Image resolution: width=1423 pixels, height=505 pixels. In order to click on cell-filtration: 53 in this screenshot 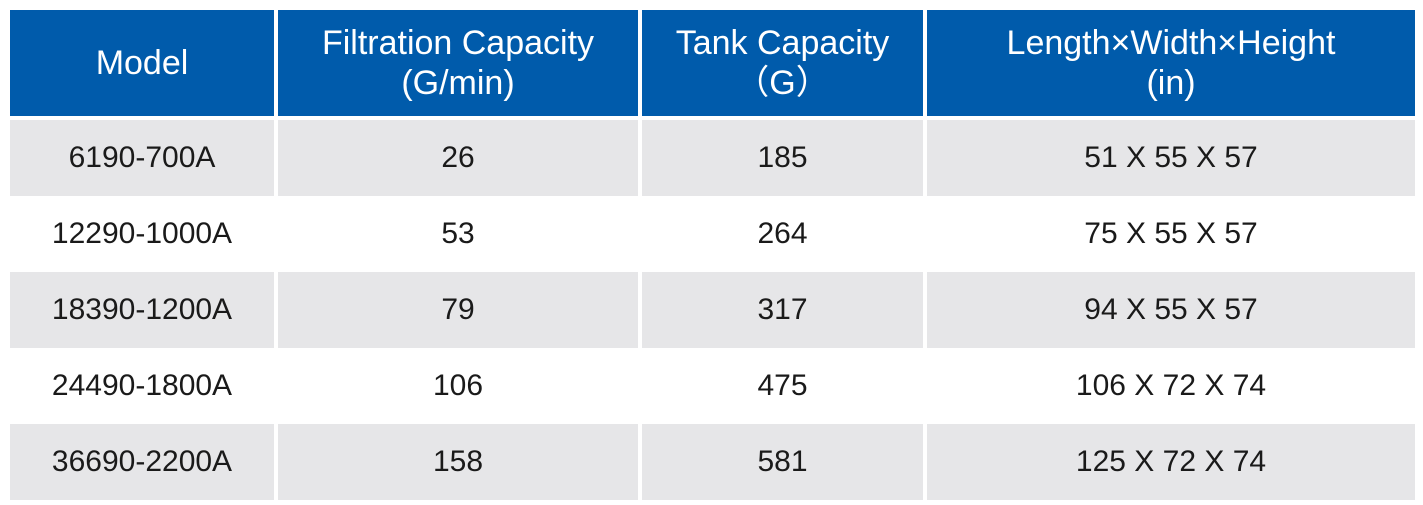, I will do `click(460, 234)`.